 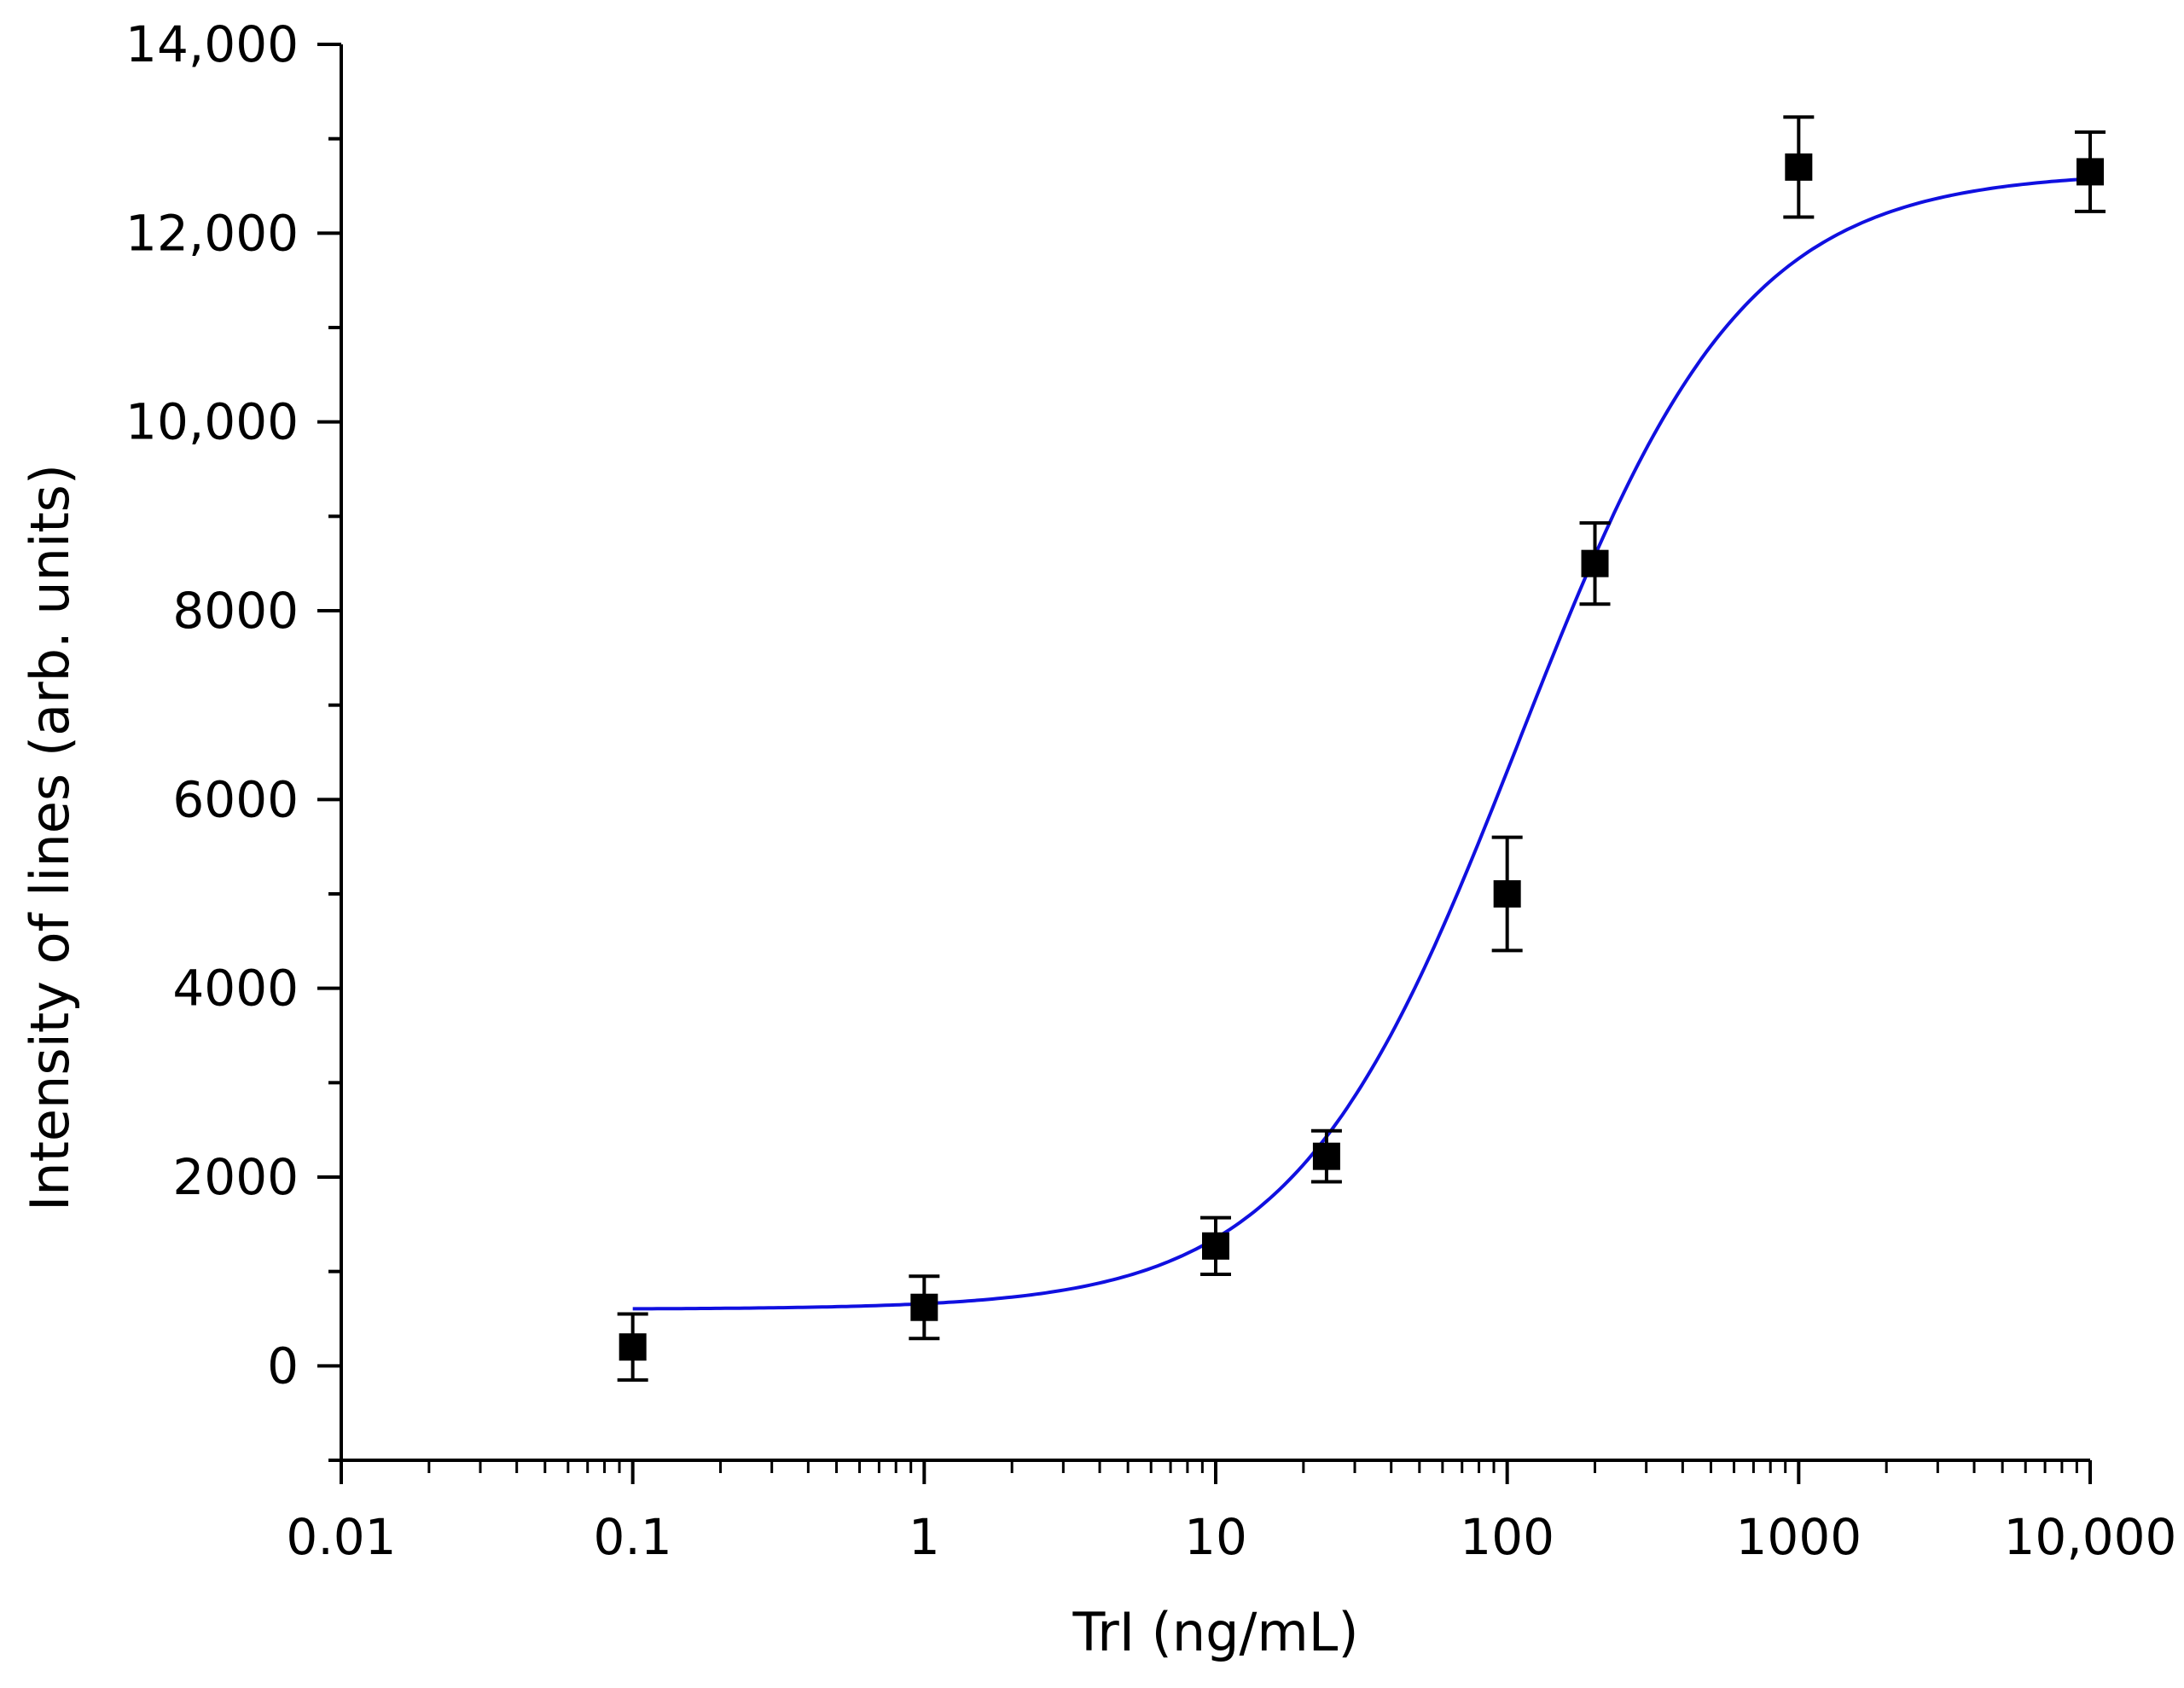 I want to click on y-tick-label: 6000, so click(x=235, y=799).